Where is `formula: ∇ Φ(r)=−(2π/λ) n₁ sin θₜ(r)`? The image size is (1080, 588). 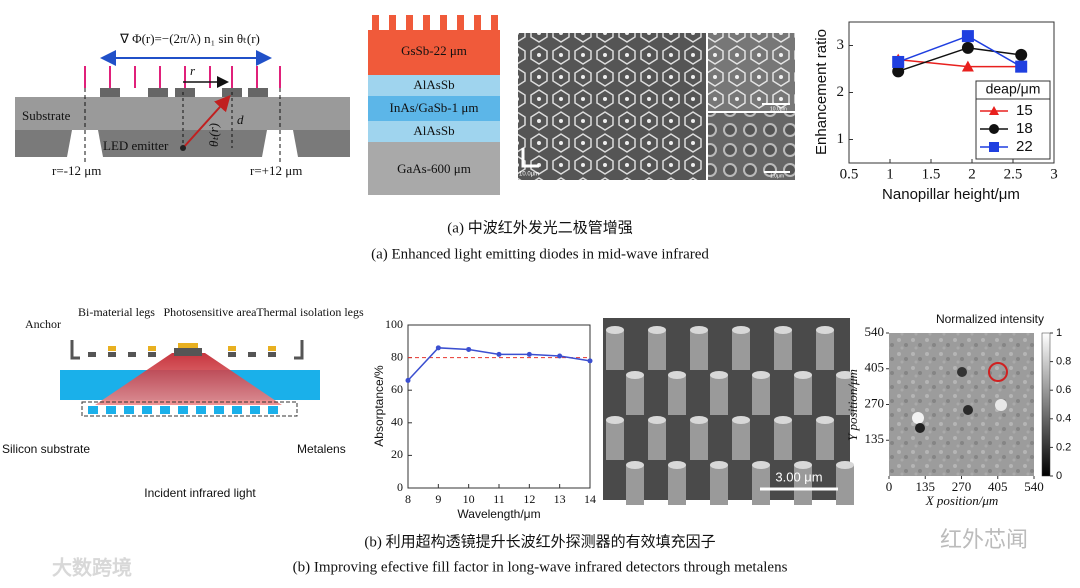 formula: ∇ Φ(r)=−(2π/λ) n₁ sin θₜ(r) is located at coordinates (189, 38).